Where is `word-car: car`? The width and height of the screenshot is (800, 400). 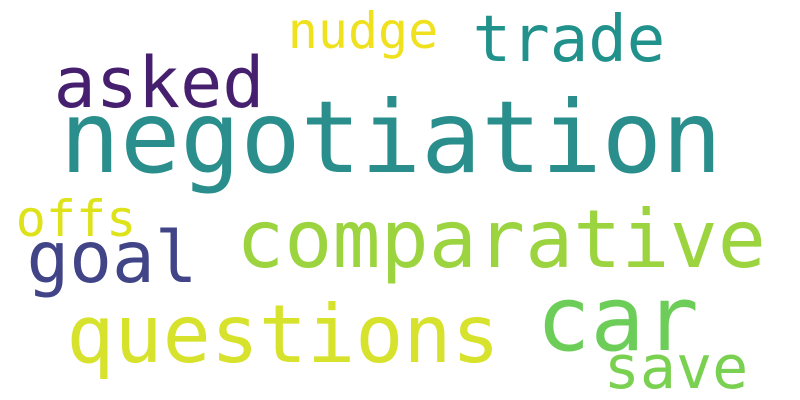
word-car: car is located at coordinates (617, 319).